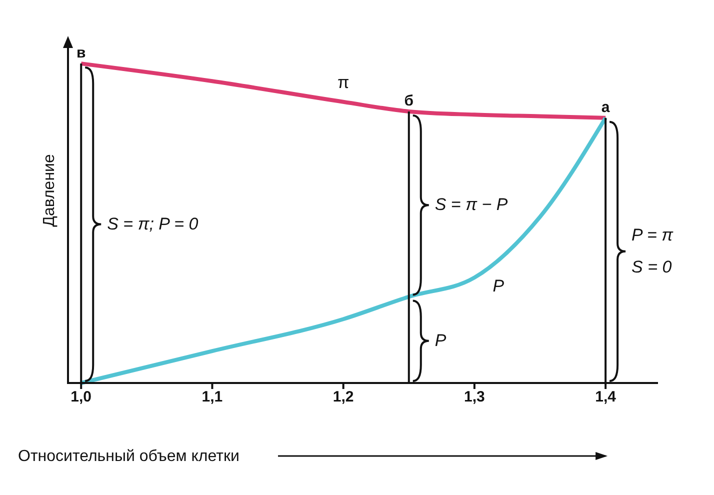 The image size is (714, 495). What do you see at coordinates (409, 101) in the screenshot?
I see `ref-line-label: б` at bounding box center [409, 101].